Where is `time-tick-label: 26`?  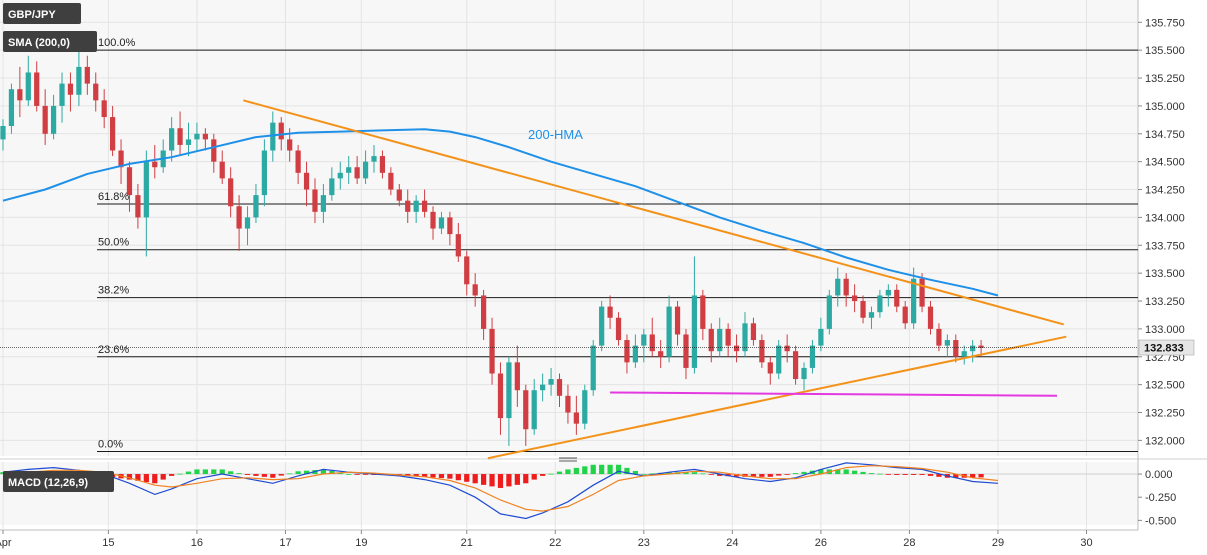
time-tick-label: 26 is located at coordinates (821, 543).